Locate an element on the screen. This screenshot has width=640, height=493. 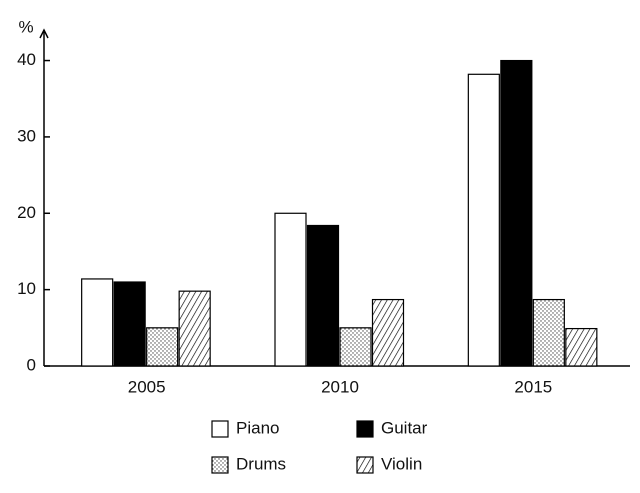
y-axis-label: % is located at coordinates (25, 26).